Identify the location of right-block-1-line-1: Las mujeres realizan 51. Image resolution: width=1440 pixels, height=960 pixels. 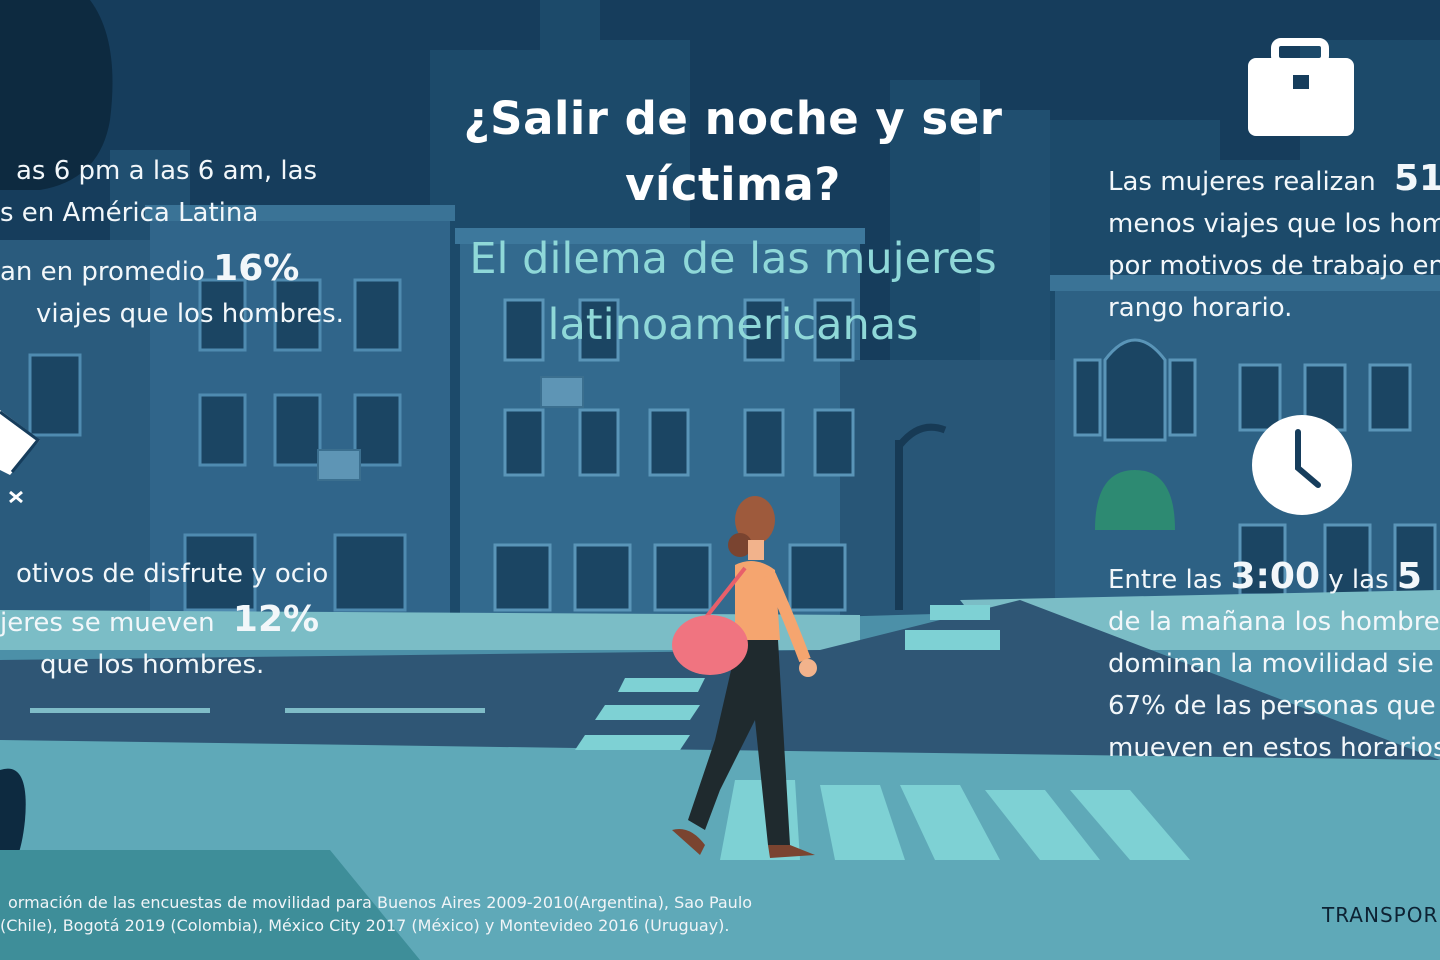
(1274, 180).